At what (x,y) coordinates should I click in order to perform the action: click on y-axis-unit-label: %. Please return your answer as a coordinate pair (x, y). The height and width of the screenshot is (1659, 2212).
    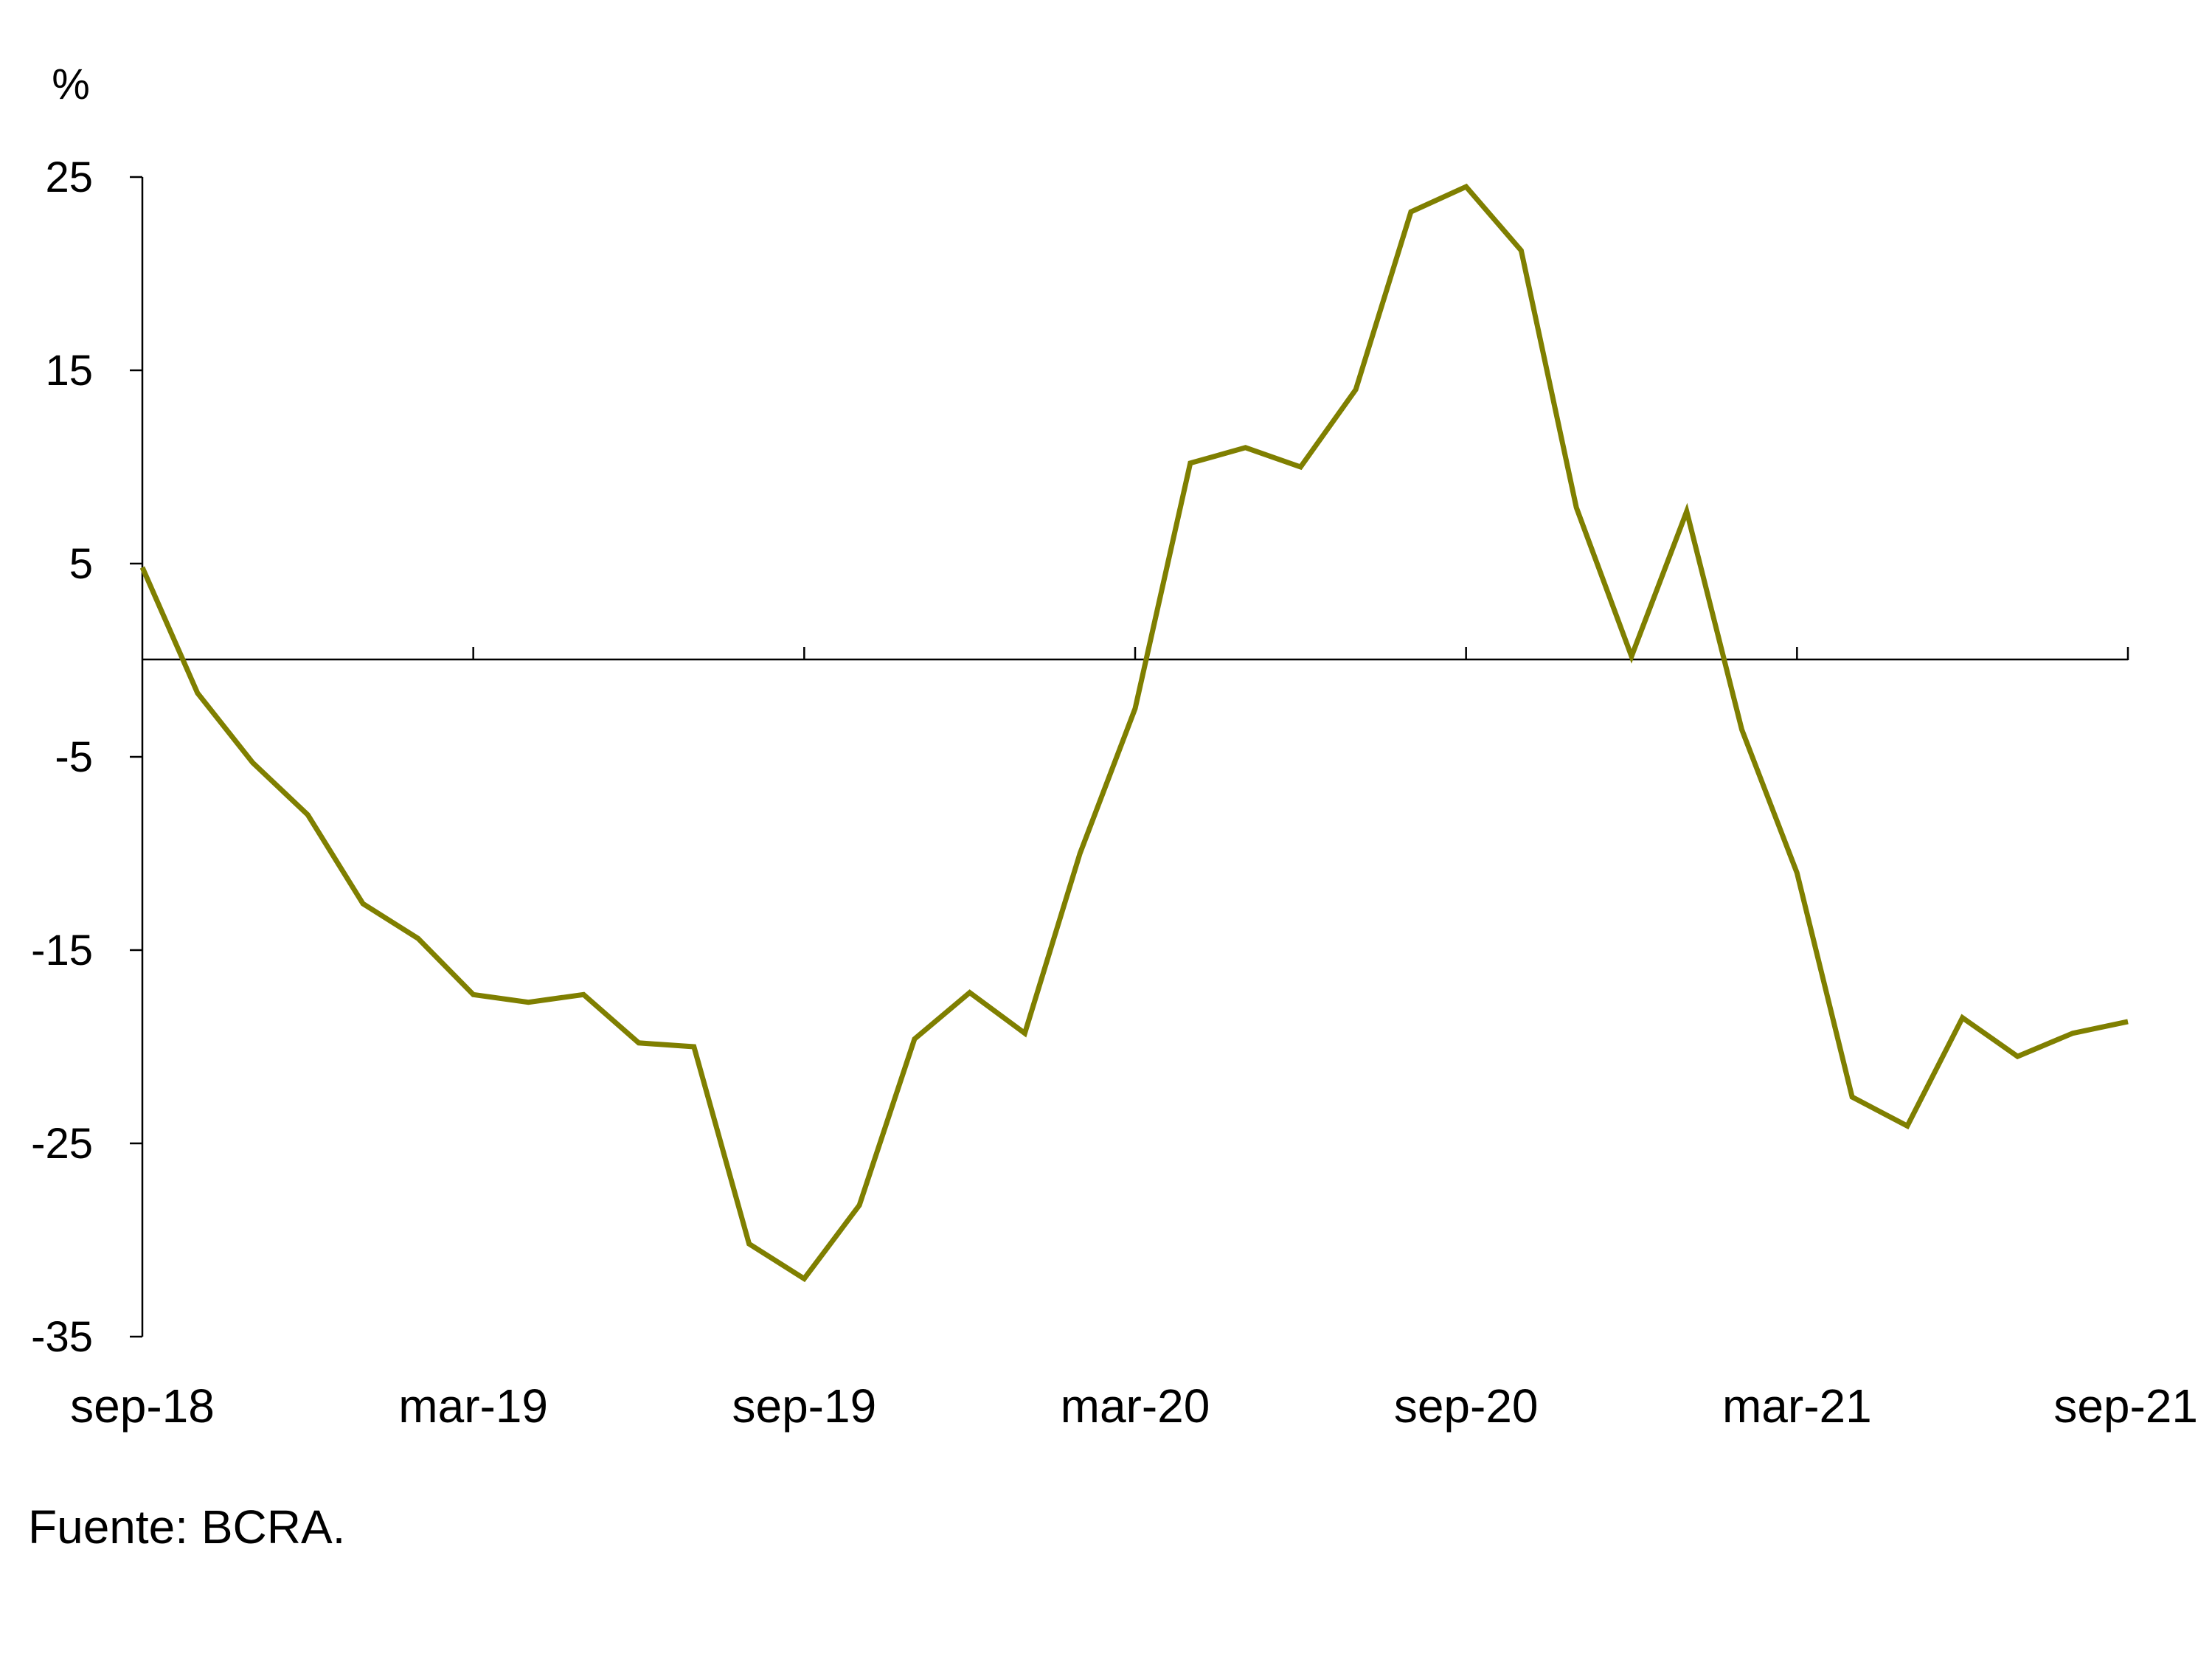
    Looking at the image, I should click on (71, 84).